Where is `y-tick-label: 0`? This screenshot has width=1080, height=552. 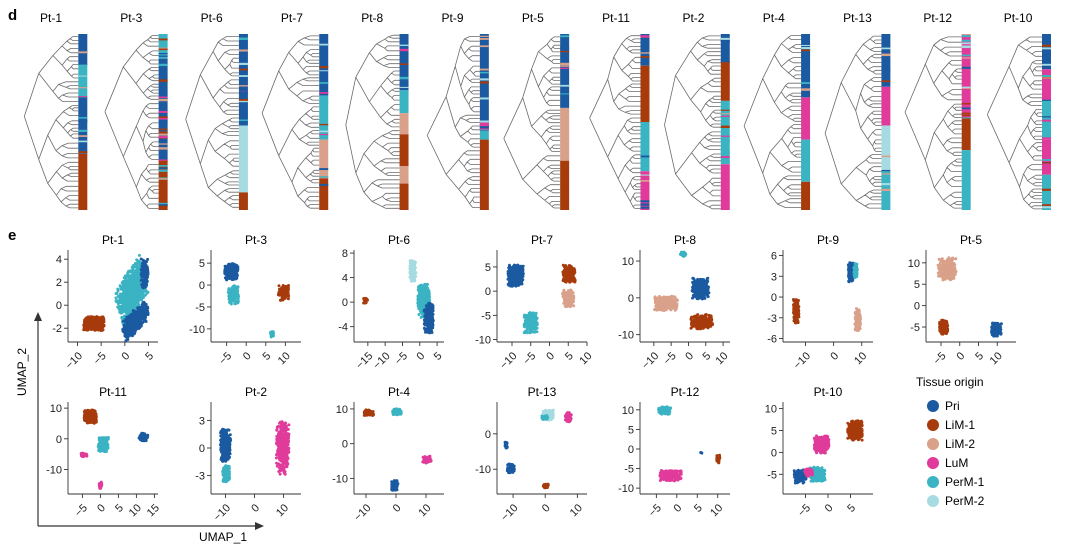
y-tick-label: 0 is located at coordinates (59, 306).